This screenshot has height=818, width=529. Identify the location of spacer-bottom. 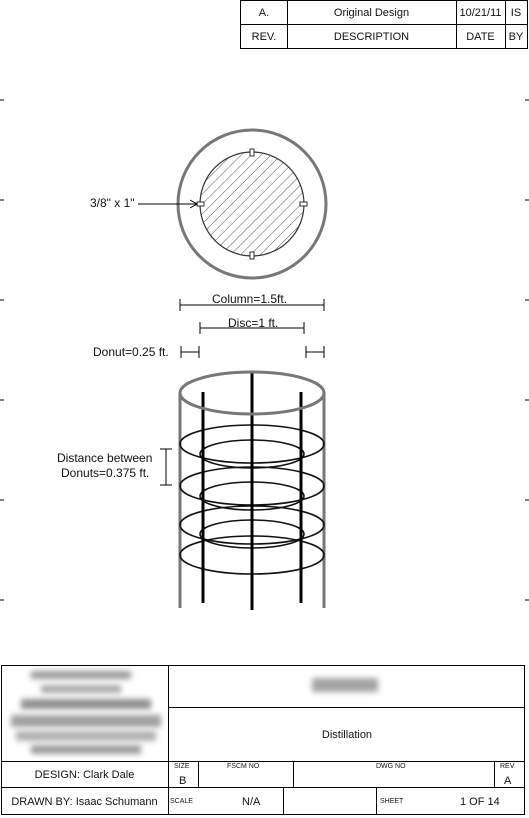
(252, 255).